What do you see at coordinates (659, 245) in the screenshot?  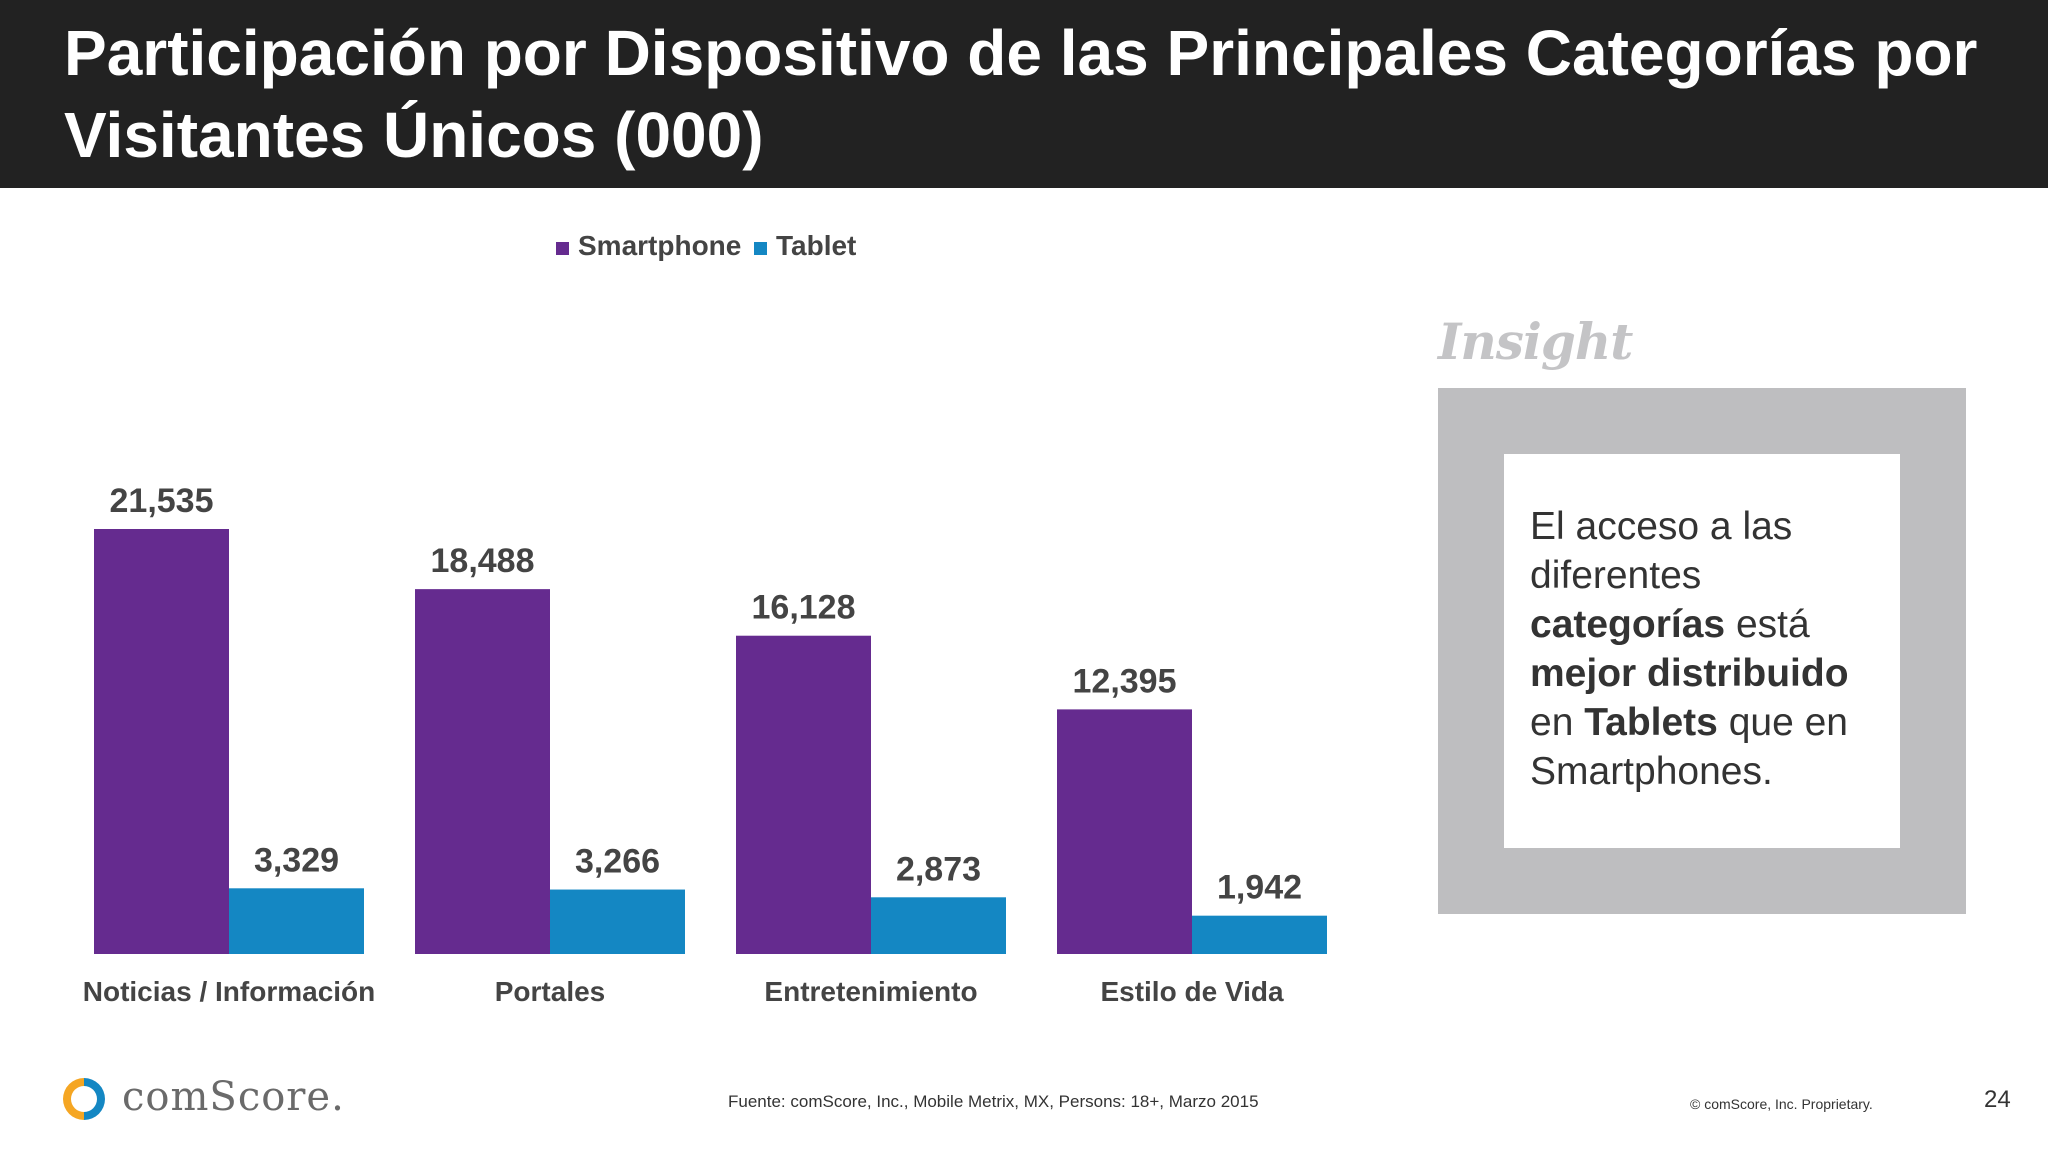 I see `legend-label: Smartphone` at bounding box center [659, 245].